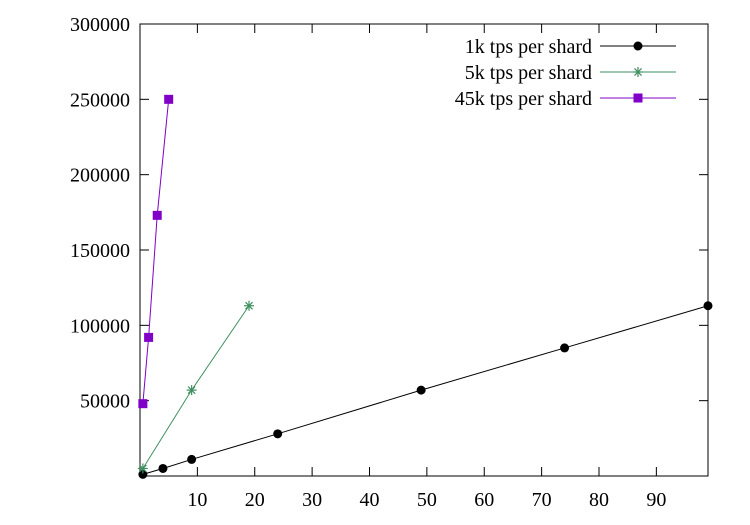 This screenshot has height=525, width=750. Describe the element at coordinates (100, 25) in the screenshot. I see `y-tick-label: 300000` at that location.